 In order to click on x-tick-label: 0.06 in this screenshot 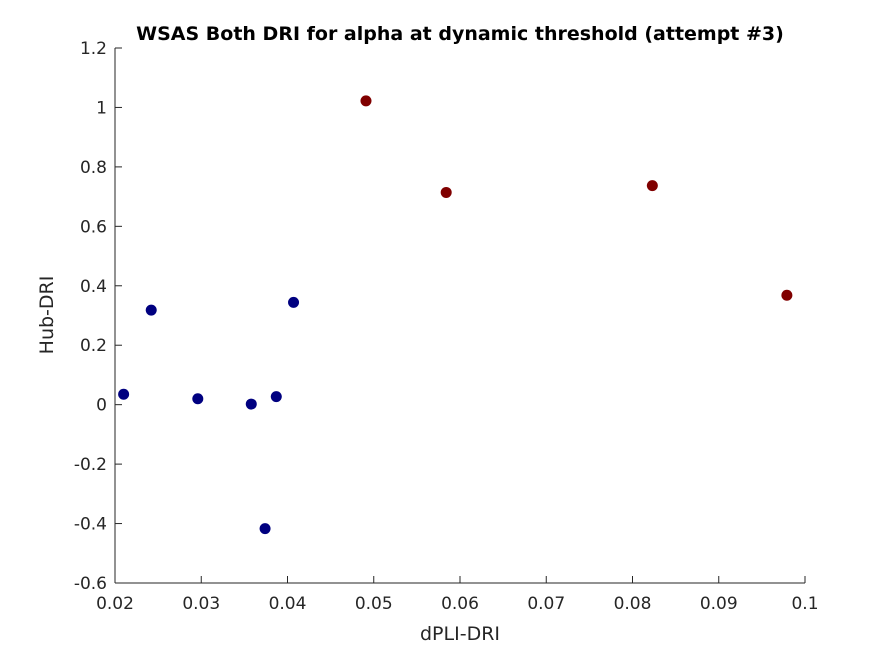, I will do `click(460, 604)`.